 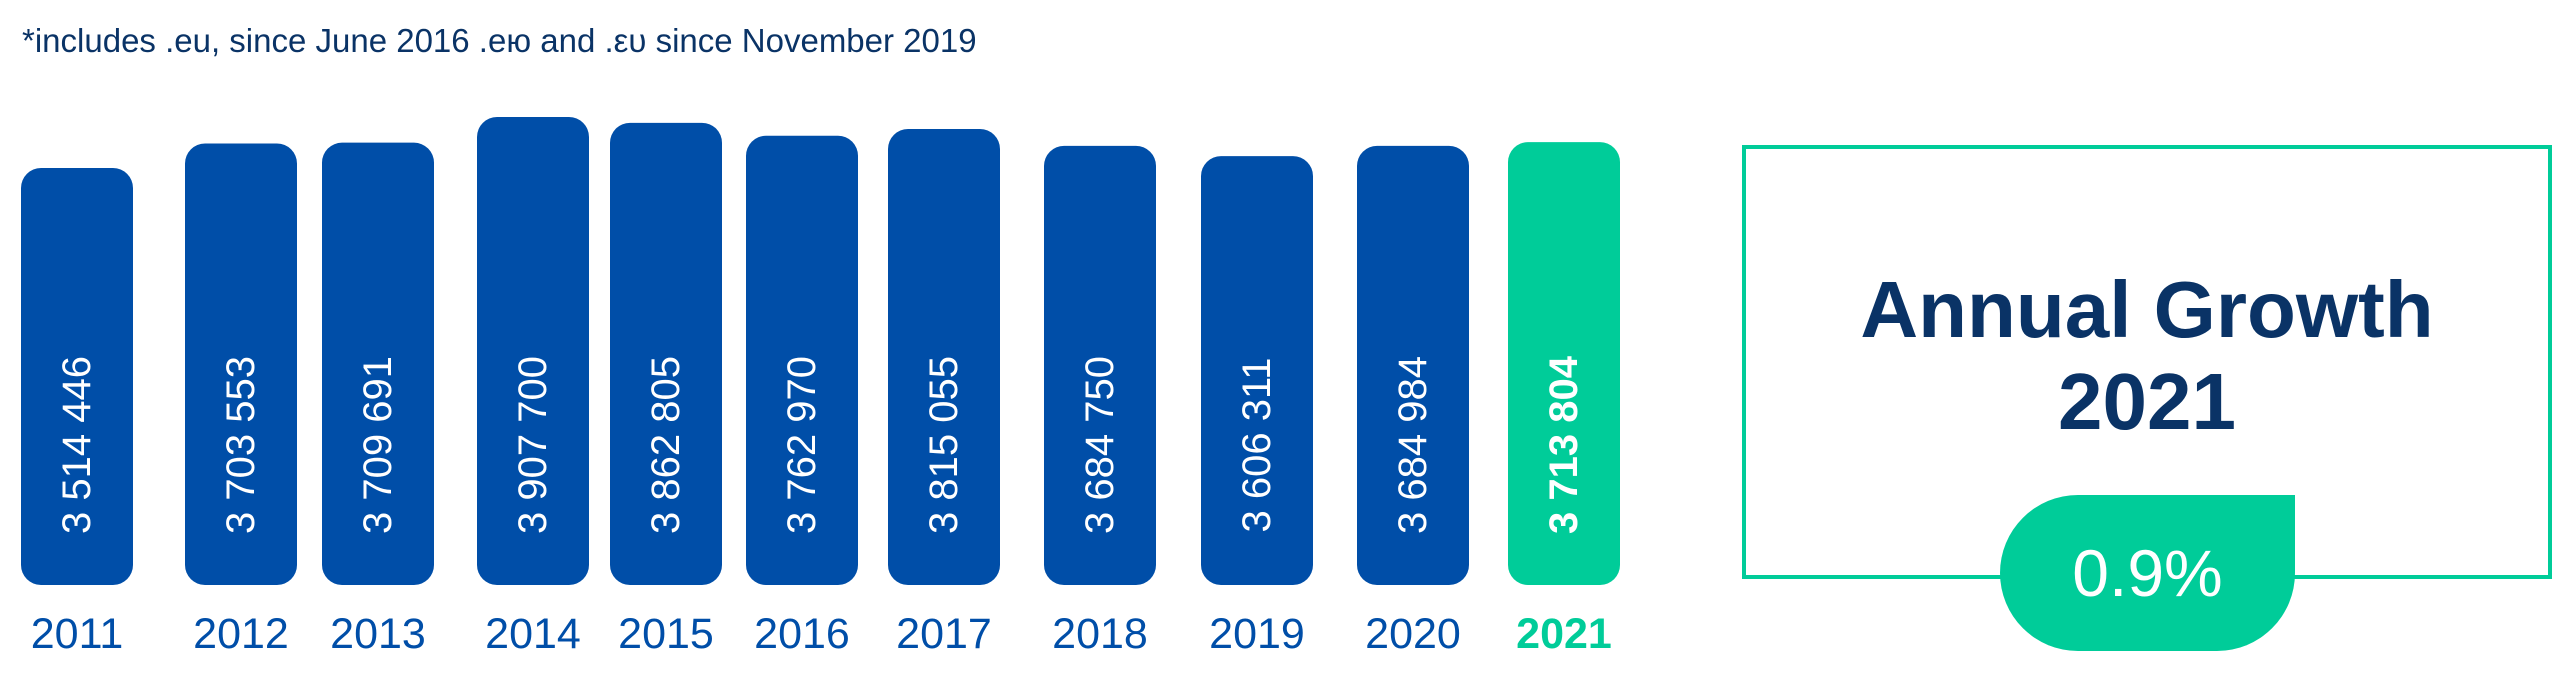 I want to click on bar-value-label-2017: 3 815 055, so click(x=944, y=445).